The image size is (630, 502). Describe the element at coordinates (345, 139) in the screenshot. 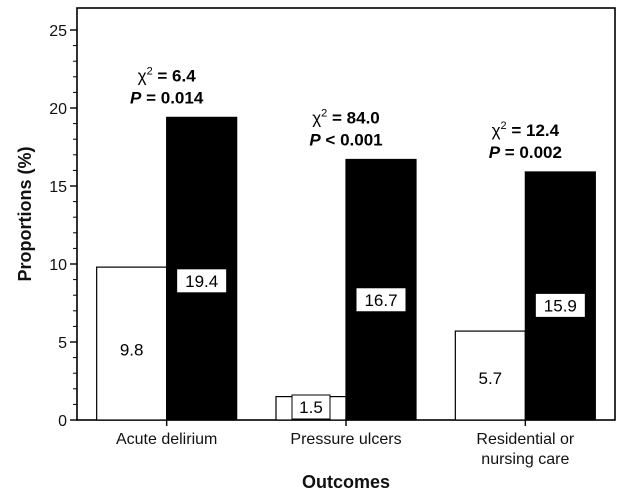

I see `p-value-text: P < 0.001` at that location.